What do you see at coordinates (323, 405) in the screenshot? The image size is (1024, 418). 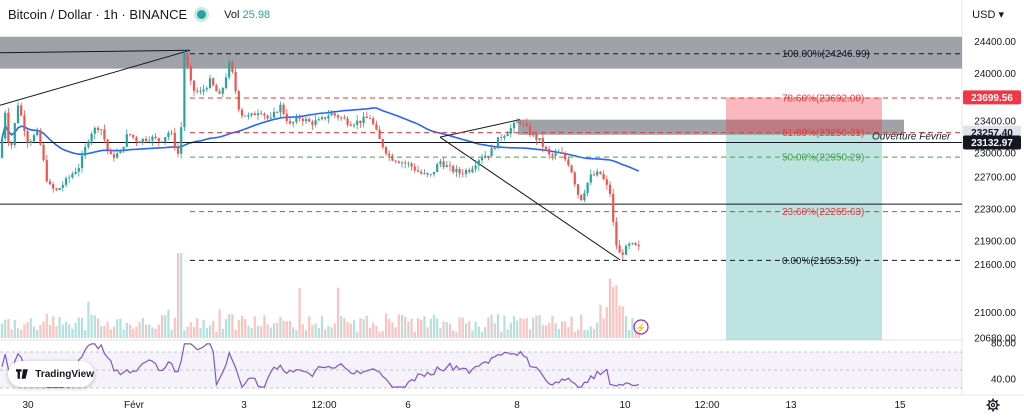 I see `time-tick-label: 12:00` at bounding box center [323, 405].